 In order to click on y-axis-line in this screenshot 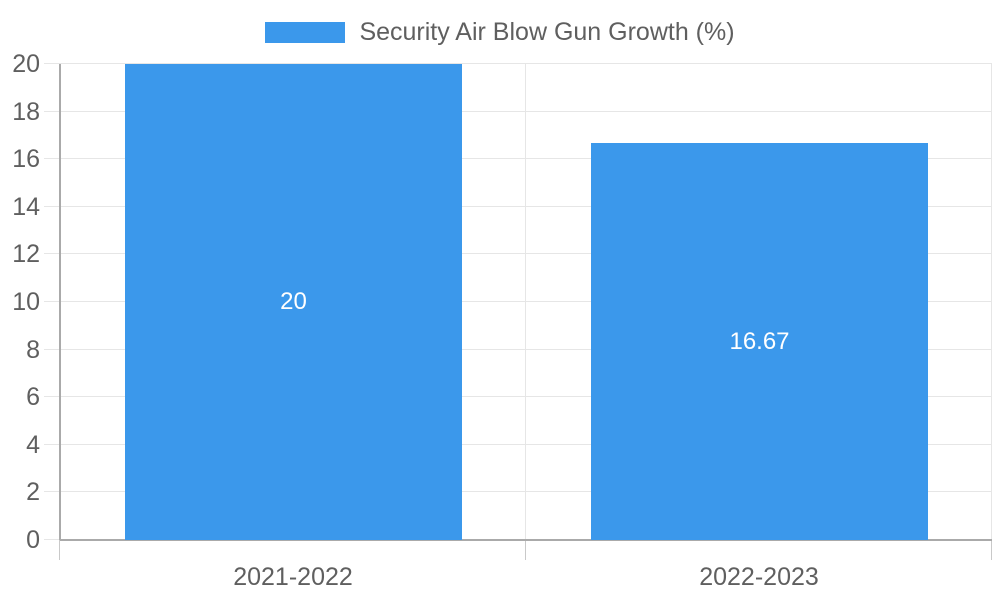, I will do `click(60, 302)`.